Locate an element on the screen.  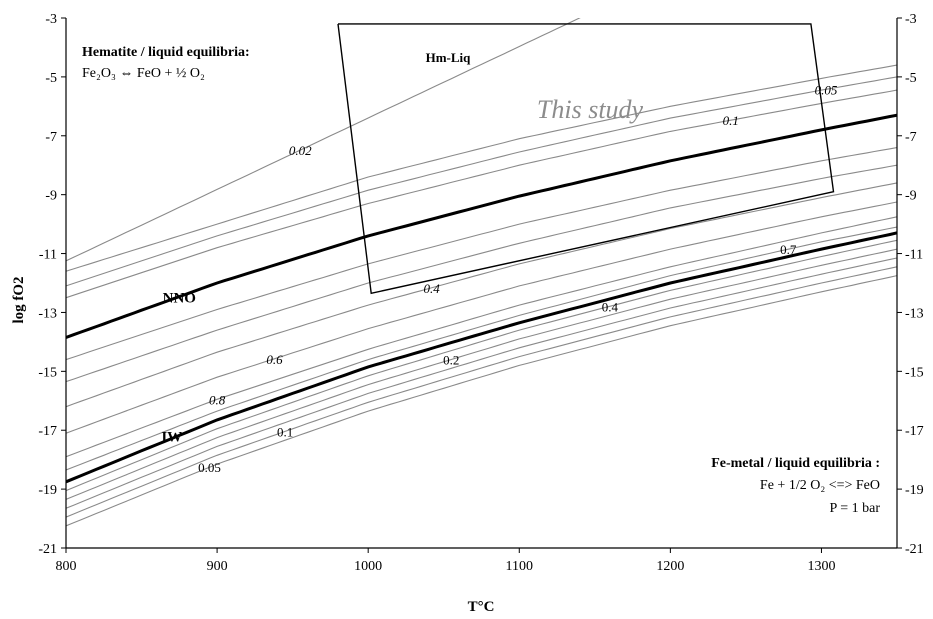
metal-isopleth-label: 0.4 is located at coordinates (610, 306).